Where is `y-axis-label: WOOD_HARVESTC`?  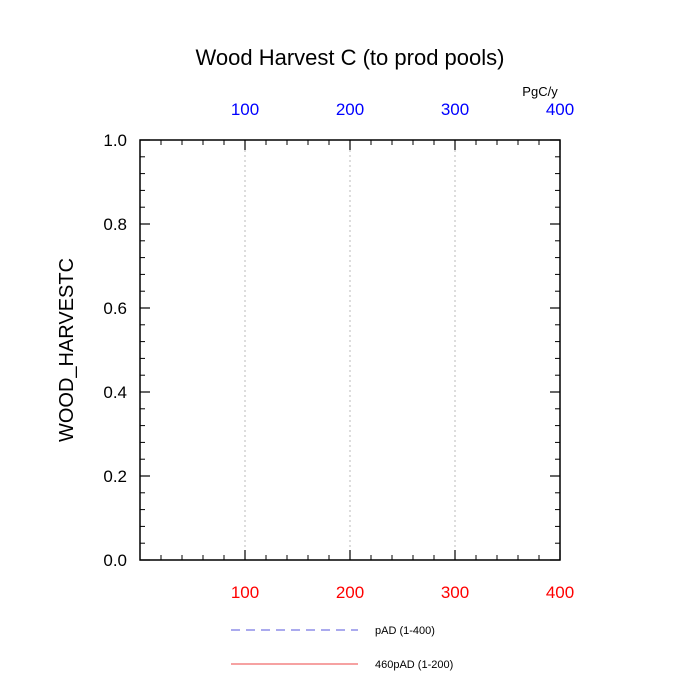
y-axis-label: WOOD_HARVESTC is located at coordinates (67, 350).